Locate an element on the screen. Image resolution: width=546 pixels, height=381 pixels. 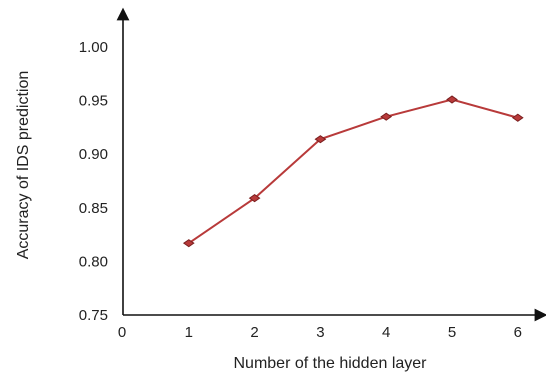
y-tick-label: 0.95 is located at coordinates (93, 101).